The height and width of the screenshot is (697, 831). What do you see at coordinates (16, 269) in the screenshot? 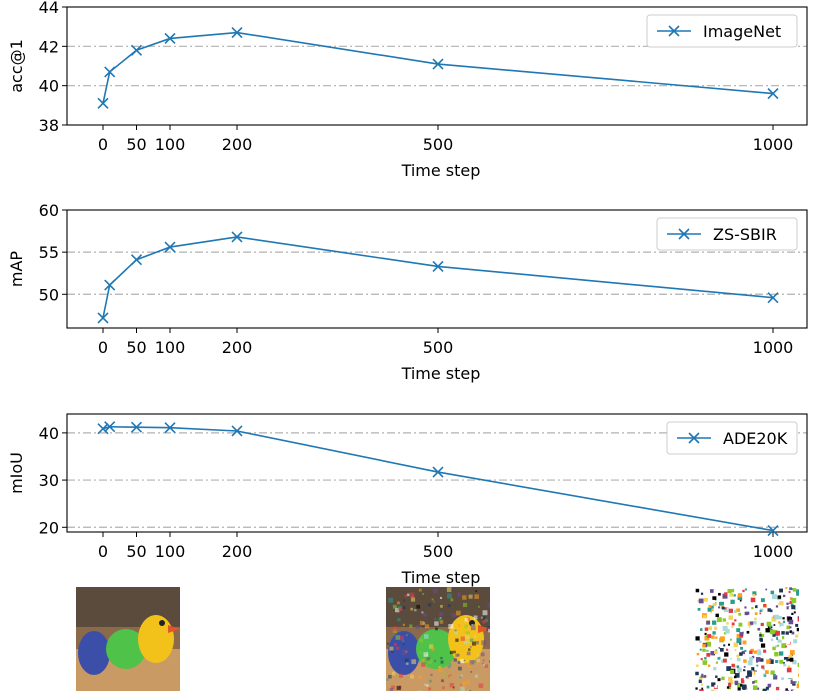
I see `y-axis-label: mAP` at bounding box center [16, 269].